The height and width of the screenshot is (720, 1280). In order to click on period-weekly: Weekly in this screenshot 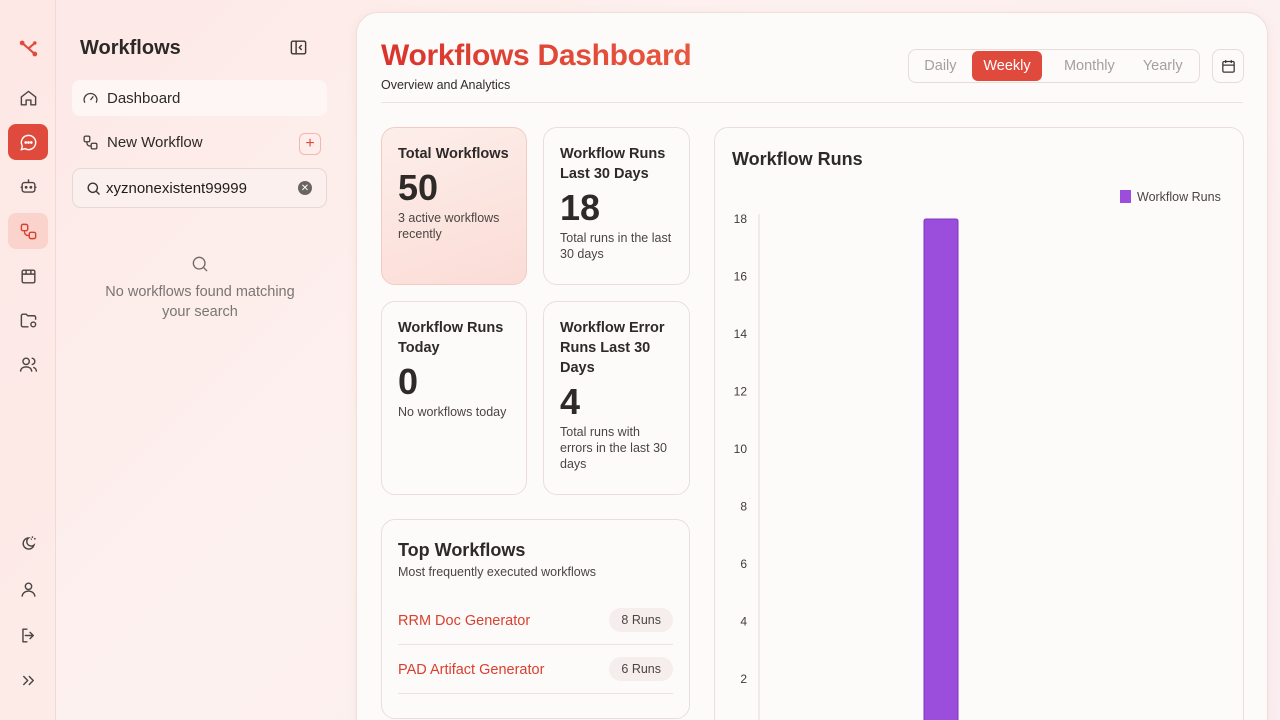, I will do `click(1007, 66)`.